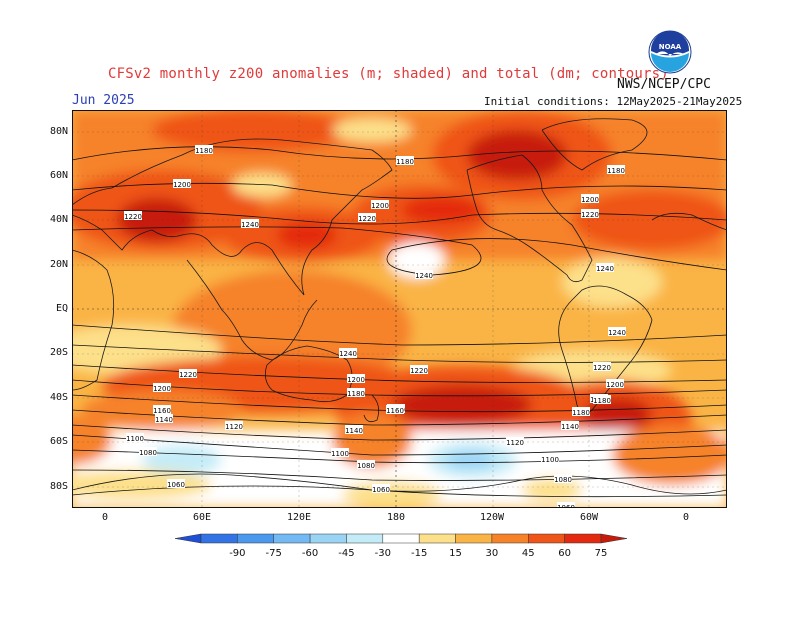 The width and height of the screenshot is (800, 618). I want to click on colorbar-tick-label: 15, so click(455, 553).